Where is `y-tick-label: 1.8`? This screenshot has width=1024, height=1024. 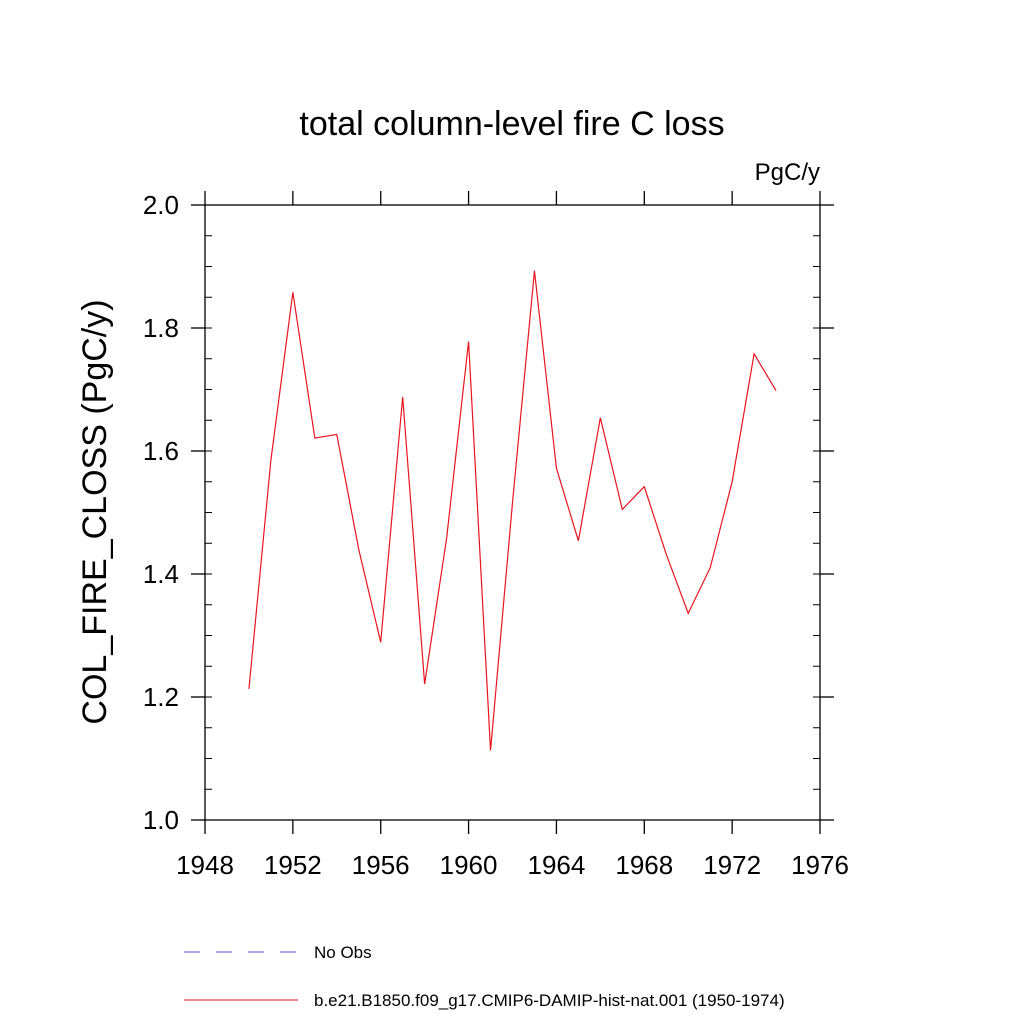
y-tick-label: 1.8 is located at coordinates (161, 328).